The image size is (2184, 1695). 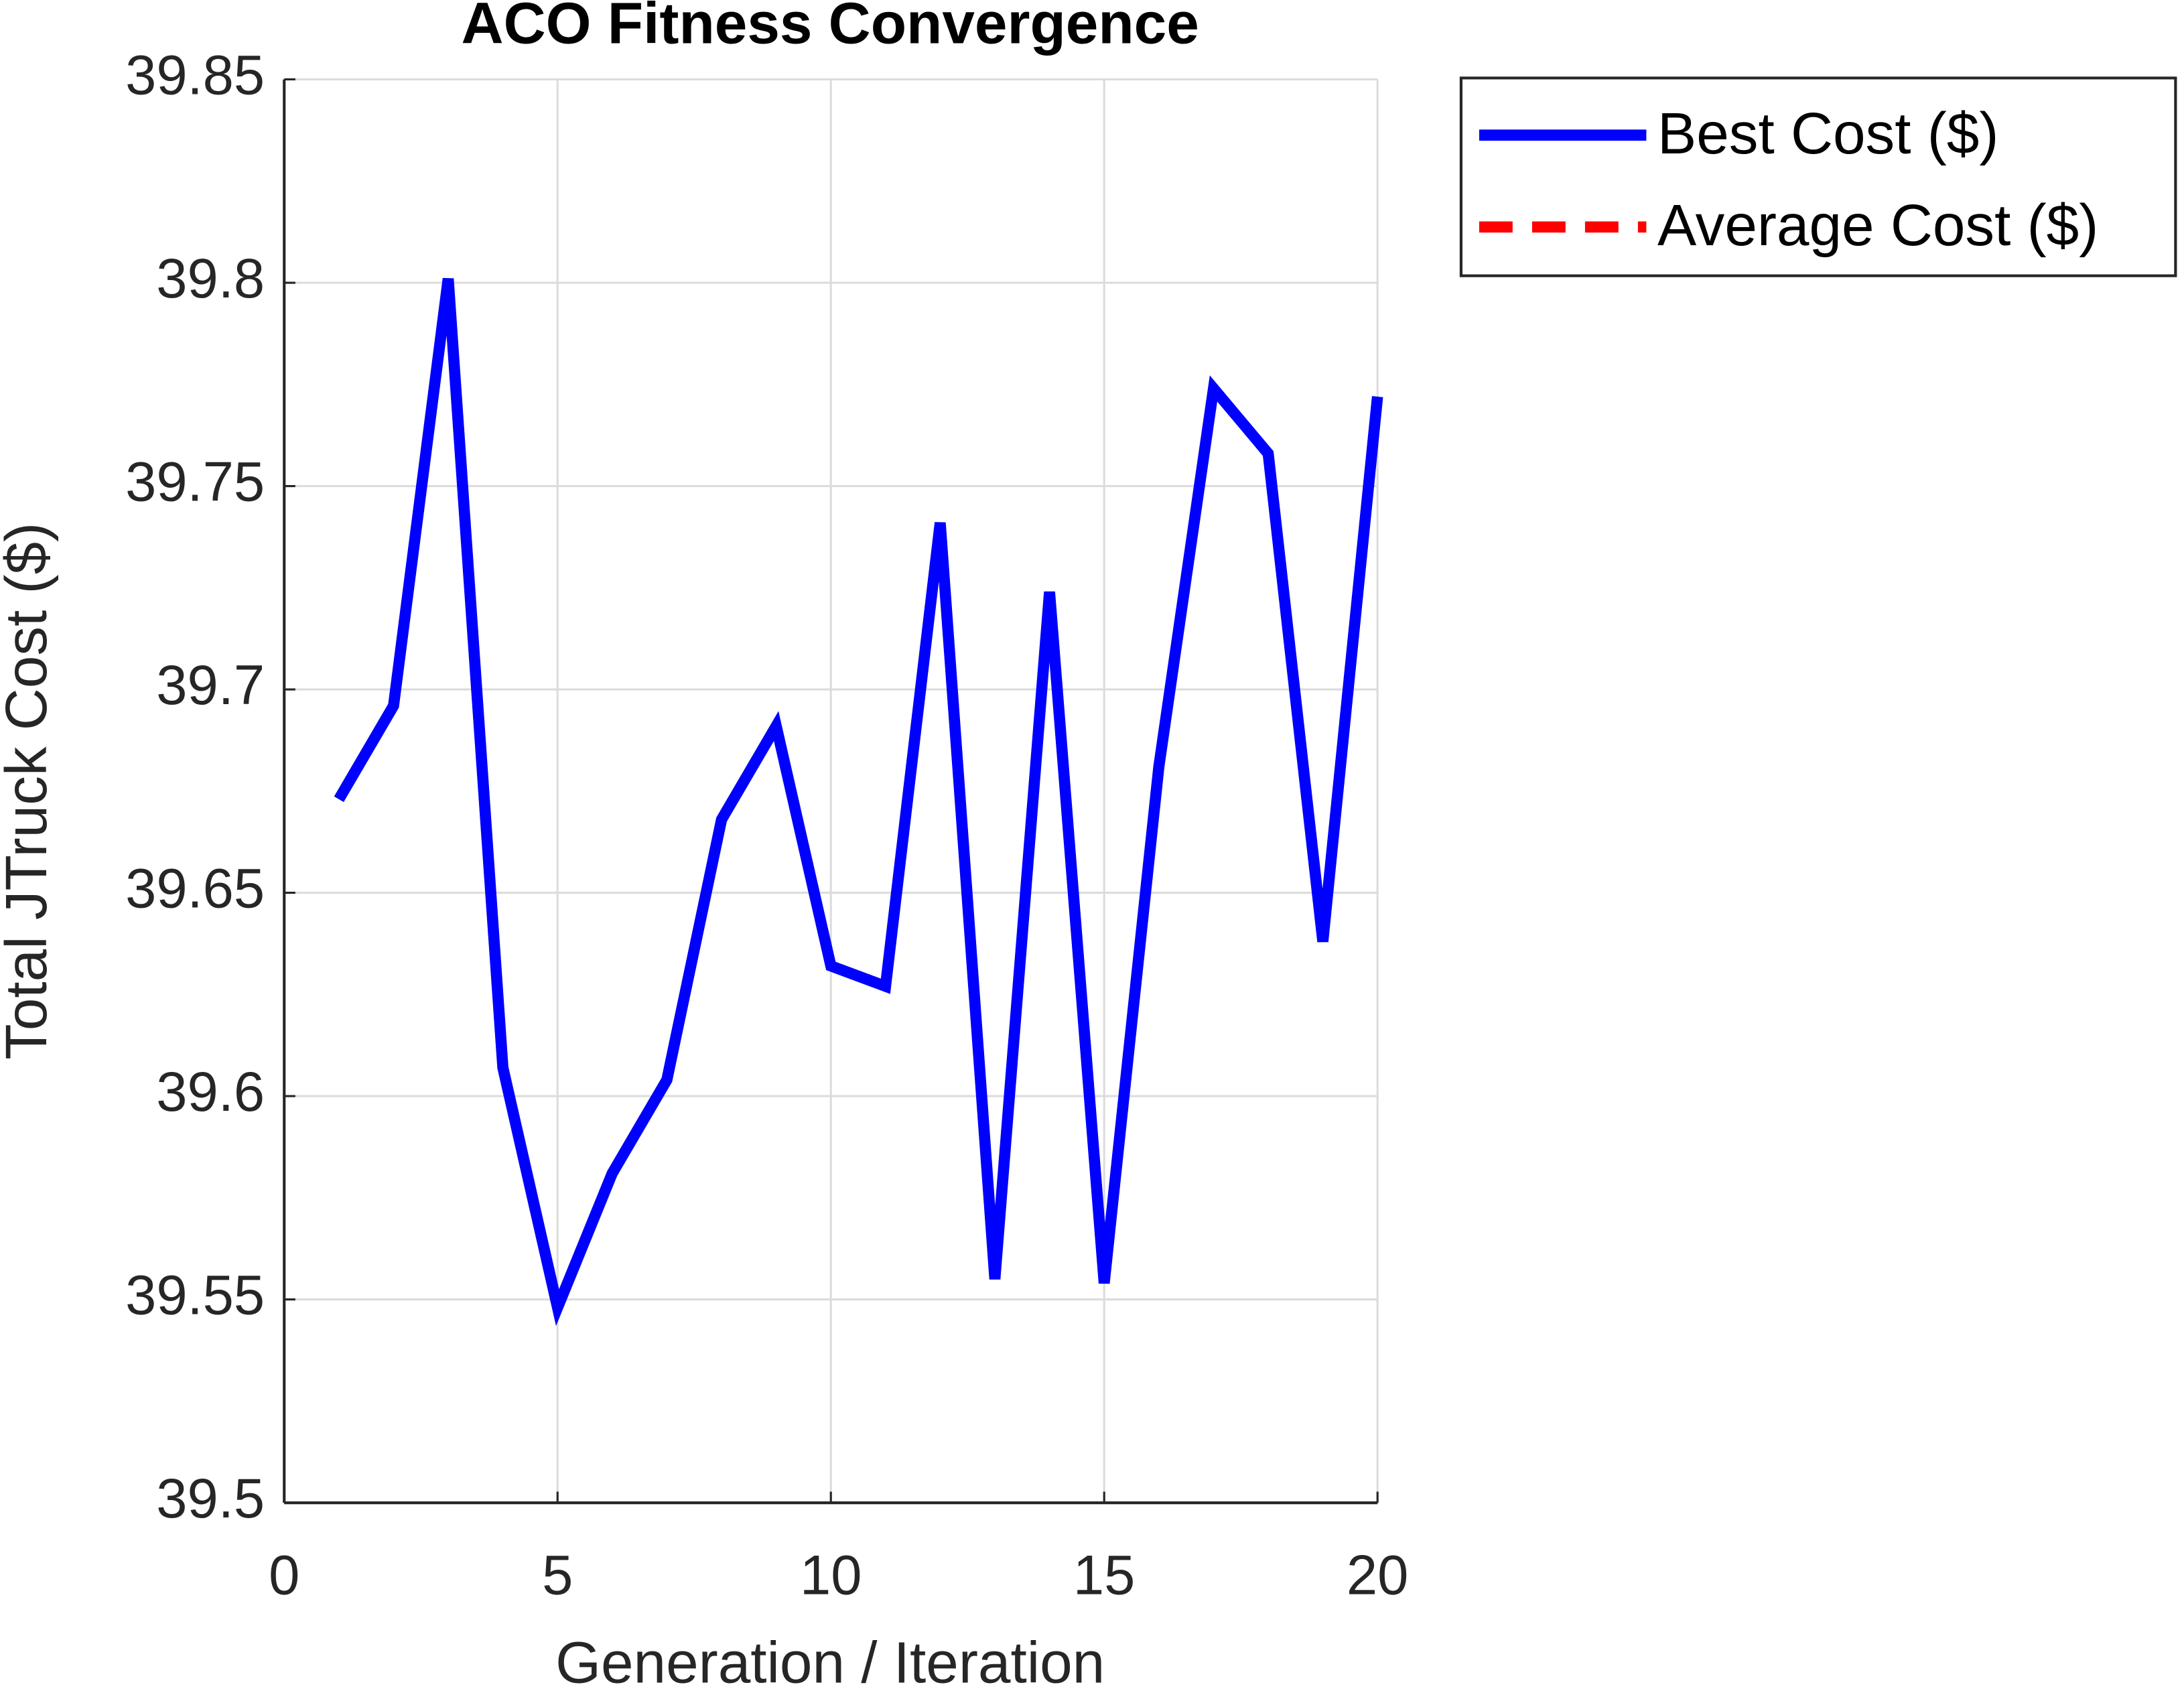 What do you see at coordinates (195, 1295) in the screenshot?
I see `y-tick-label: 39.55` at bounding box center [195, 1295].